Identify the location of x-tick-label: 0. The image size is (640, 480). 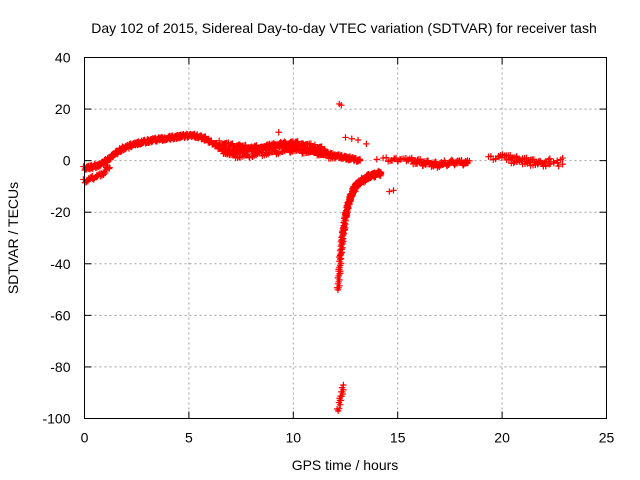
(85, 438).